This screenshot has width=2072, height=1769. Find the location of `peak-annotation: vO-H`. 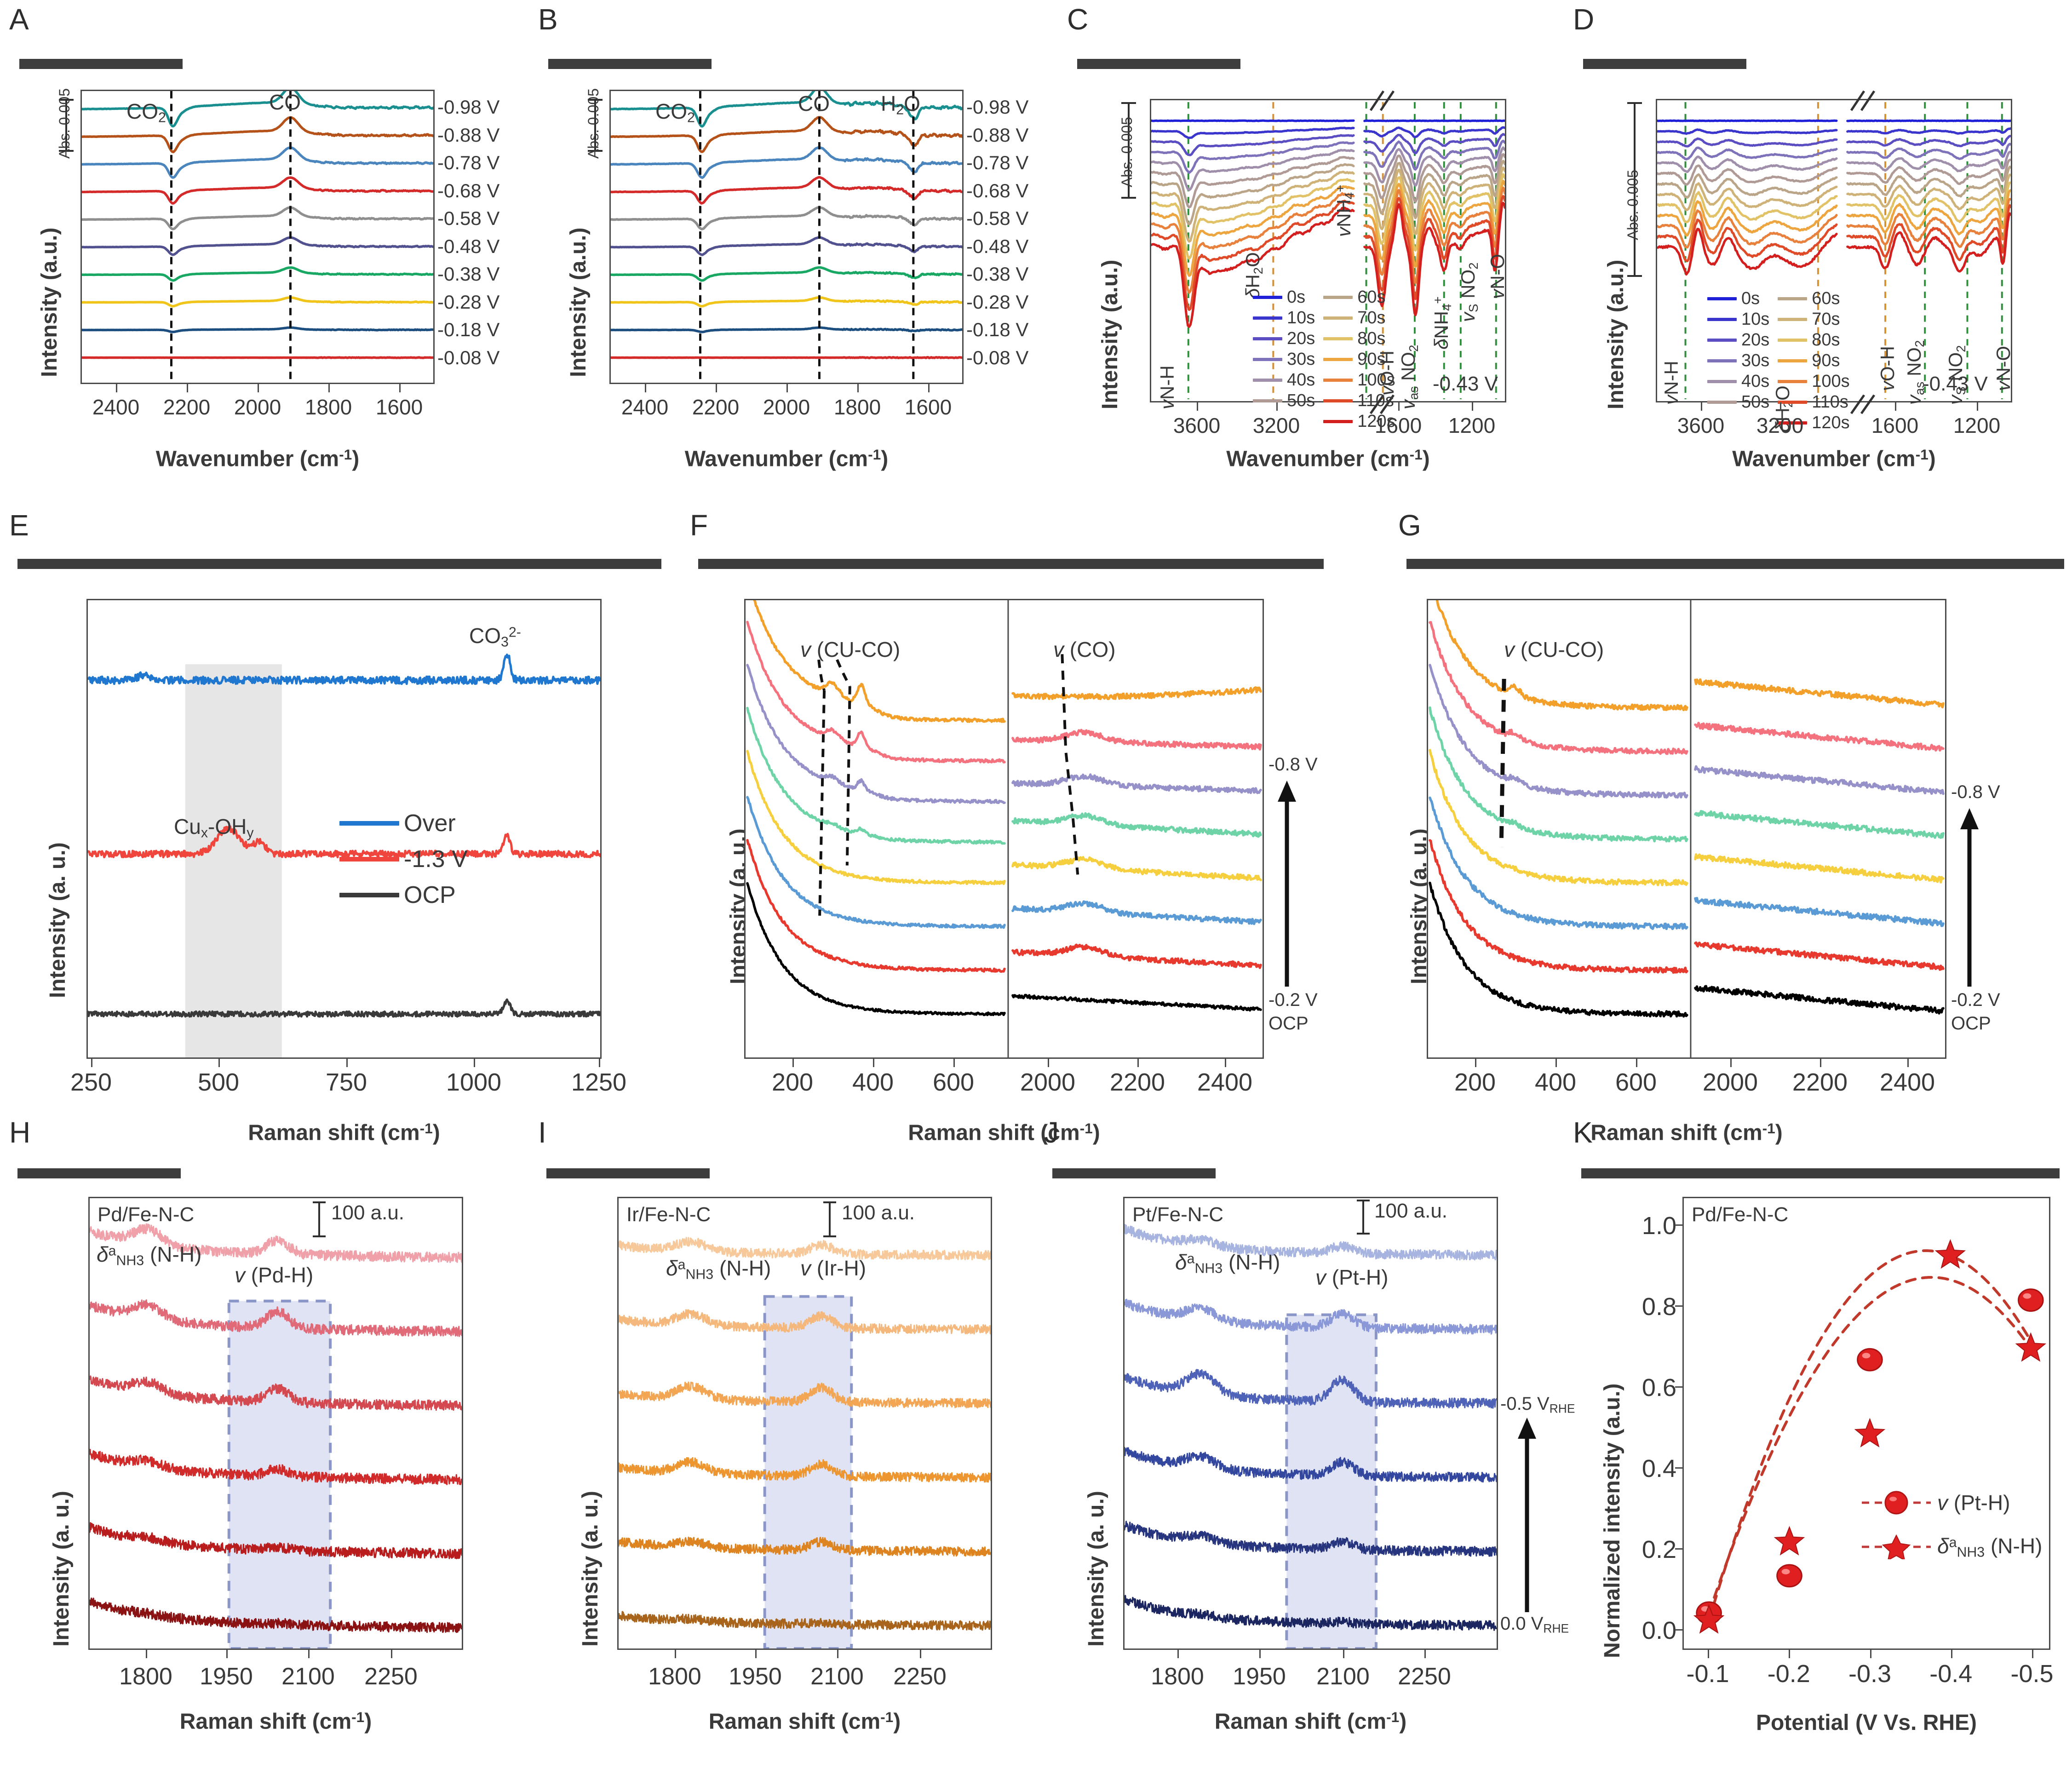

peak-annotation: vO-H is located at coordinates (1887, 368).